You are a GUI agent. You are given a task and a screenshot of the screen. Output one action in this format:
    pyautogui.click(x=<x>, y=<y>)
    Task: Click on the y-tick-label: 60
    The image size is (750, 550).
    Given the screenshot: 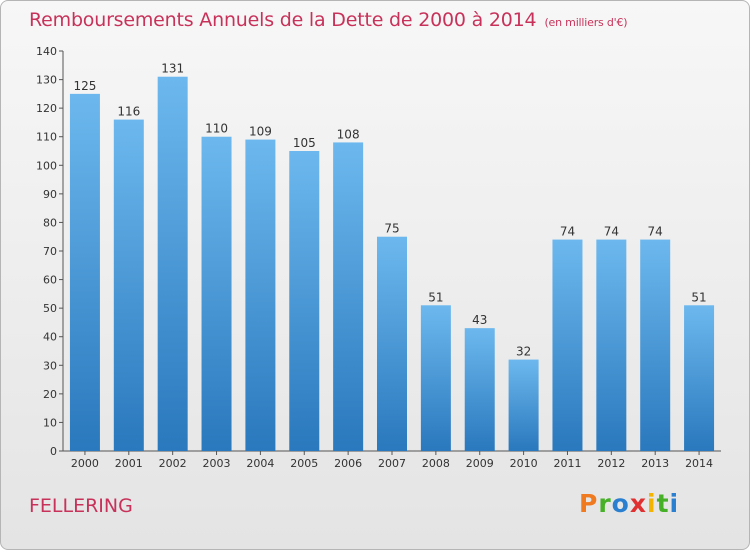 What is the action you would take?
    pyautogui.click(x=50, y=280)
    